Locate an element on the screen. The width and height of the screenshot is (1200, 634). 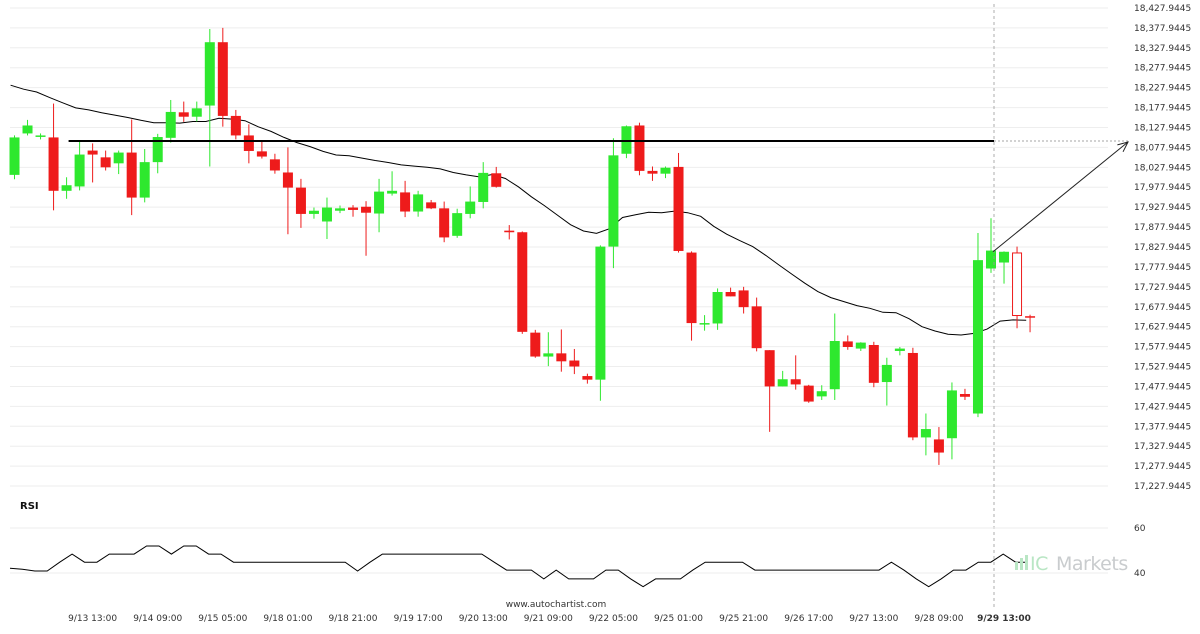
brand-prefix: IC is located at coordinates (1039, 564).